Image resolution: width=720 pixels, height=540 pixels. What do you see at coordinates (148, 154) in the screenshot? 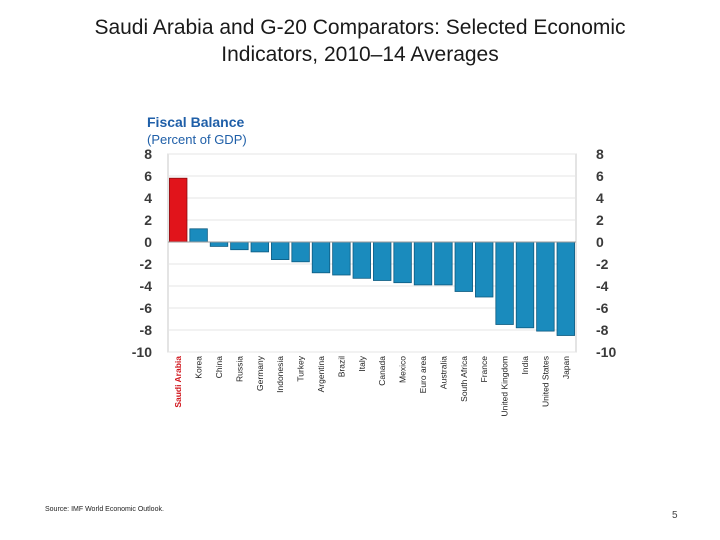
I see `y-tick-label-left: 8` at bounding box center [148, 154].